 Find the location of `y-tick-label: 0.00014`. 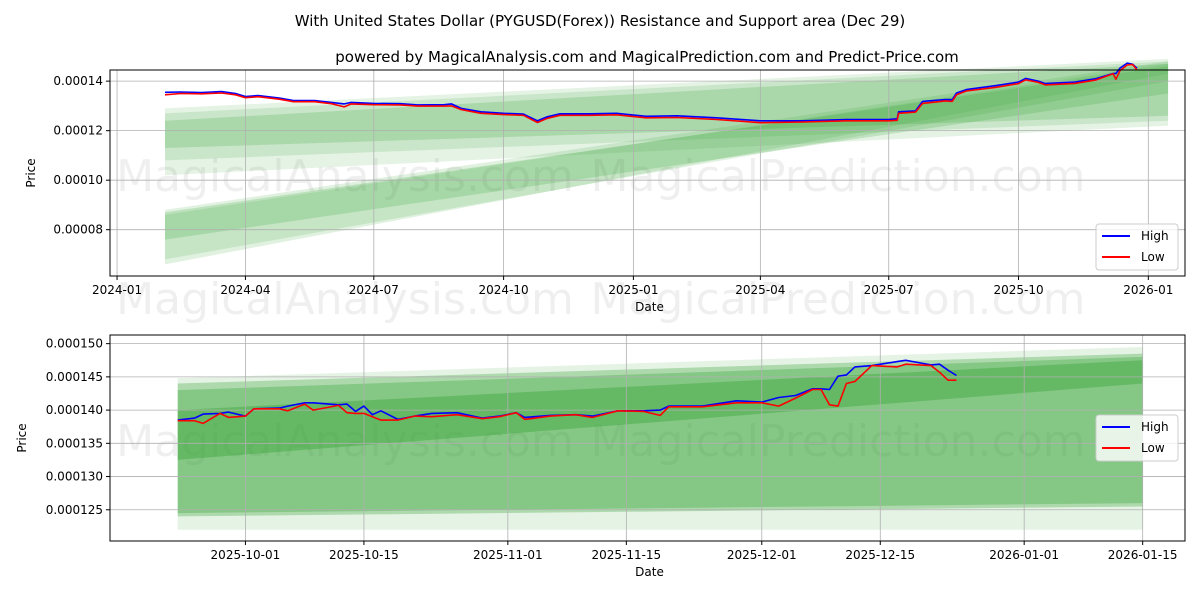

y-tick-label: 0.00014 is located at coordinates (78, 81).